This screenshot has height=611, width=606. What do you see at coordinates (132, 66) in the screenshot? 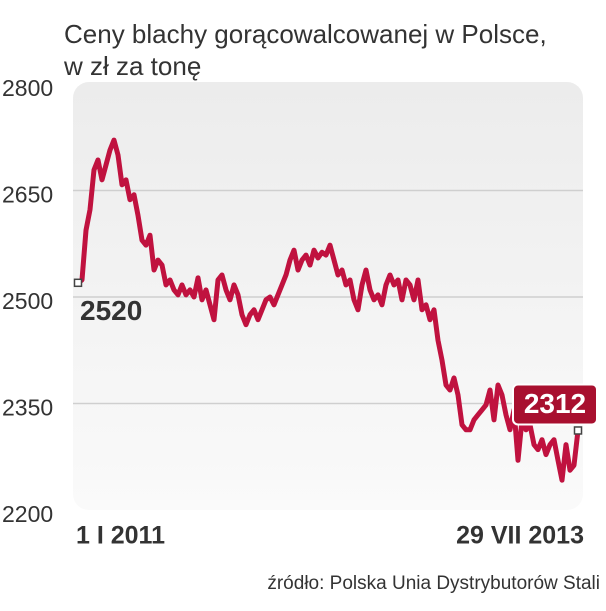
I see `chart-subtitle: w zł za tonę` at bounding box center [132, 66].